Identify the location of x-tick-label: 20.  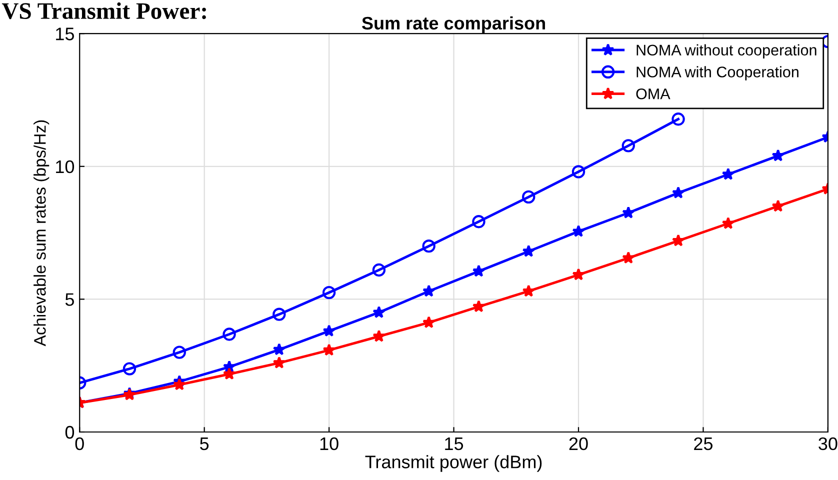
(578, 443).